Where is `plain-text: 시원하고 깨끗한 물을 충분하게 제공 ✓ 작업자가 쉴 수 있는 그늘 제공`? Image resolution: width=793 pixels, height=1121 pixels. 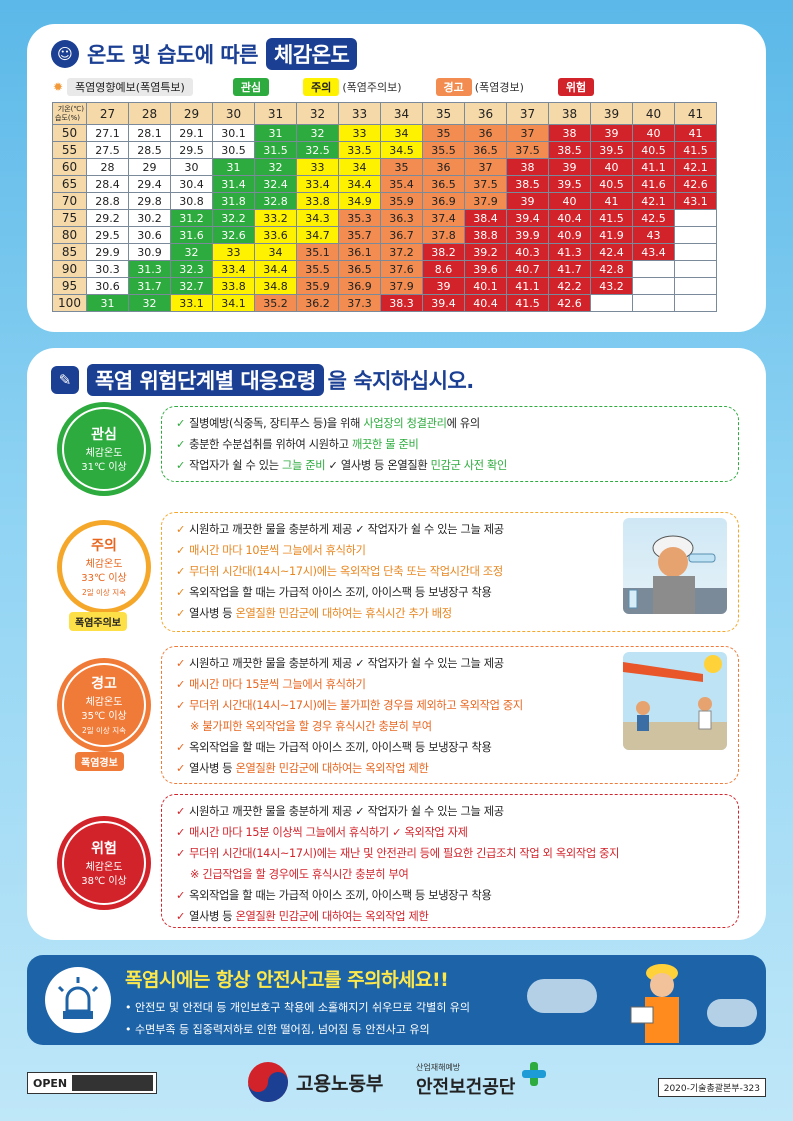 plain-text: 시원하고 깨끗한 물을 충분하게 제공 ✓ 작업자가 쉴 수 있는 그늘 제공 is located at coordinates (346, 663).